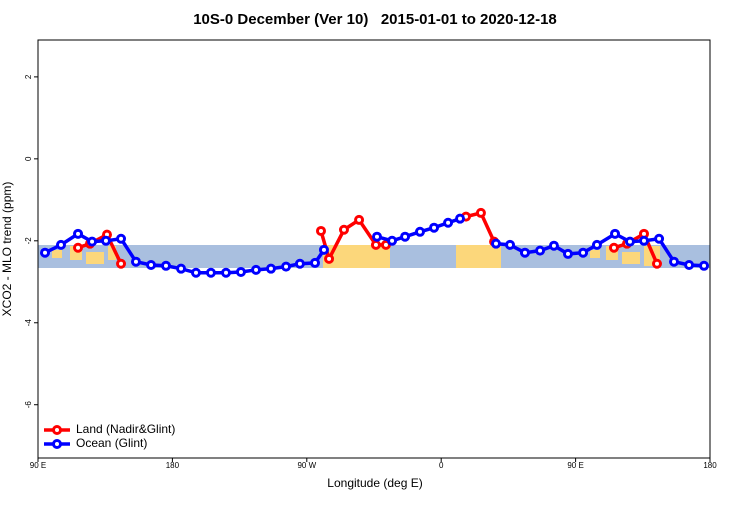  Describe the element at coordinates (374, 483) in the screenshot. I see `x-axis-label: Longitude (deg E)` at that location.